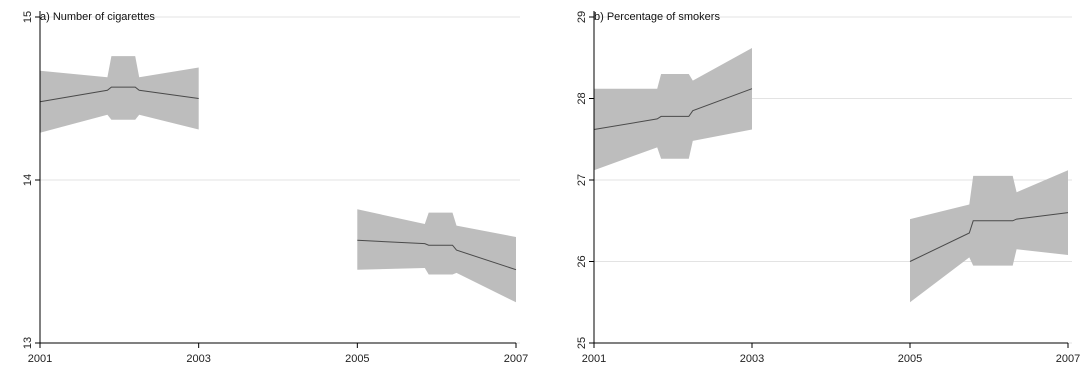  What do you see at coordinates (582, 343) in the screenshot?
I see `y-tick-label: 25` at bounding box center [582, 343].